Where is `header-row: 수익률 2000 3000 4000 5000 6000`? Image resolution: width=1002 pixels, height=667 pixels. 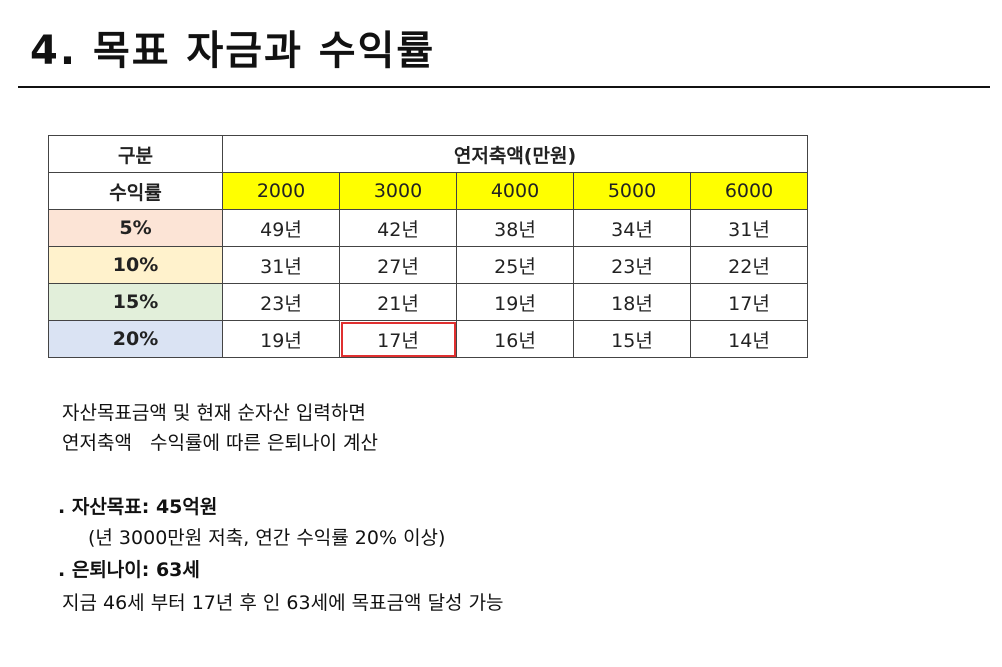
header-row: 수익률 2000 3000 4000 5000 6000 is located at coordinates (428, 191).